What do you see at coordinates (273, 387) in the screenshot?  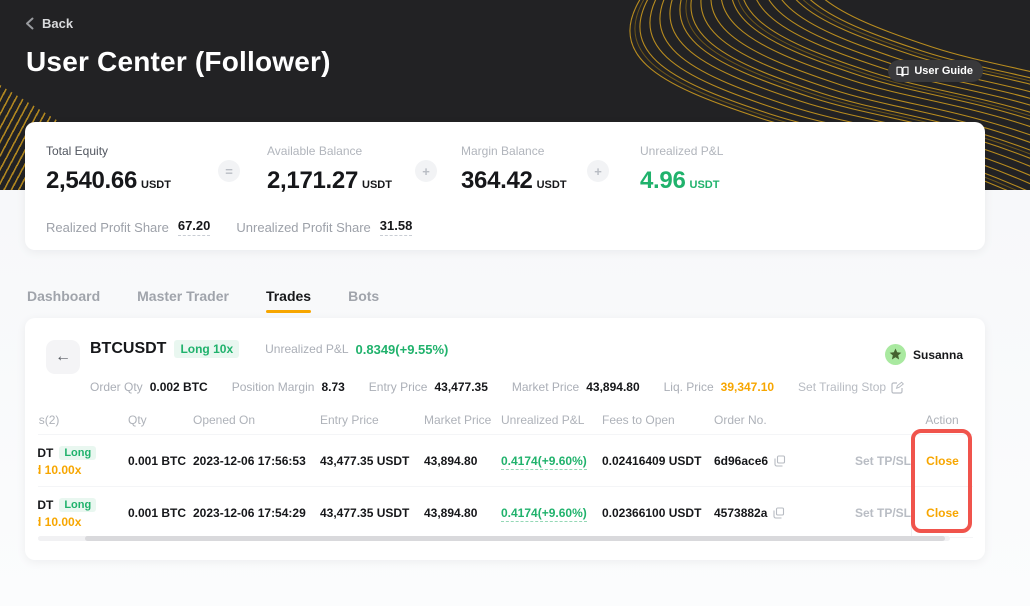 I see `position-margin-label: Position Margin` at bounding box center [273, 387].